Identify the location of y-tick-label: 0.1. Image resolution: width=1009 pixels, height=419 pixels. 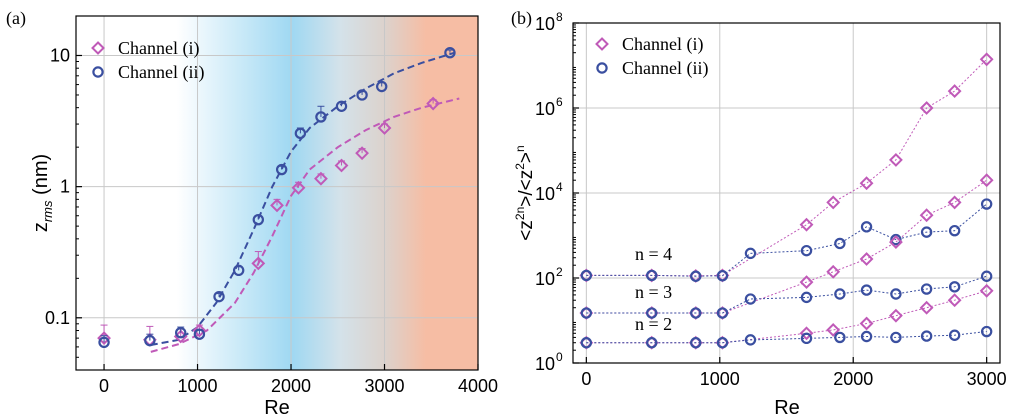
(57, 318).